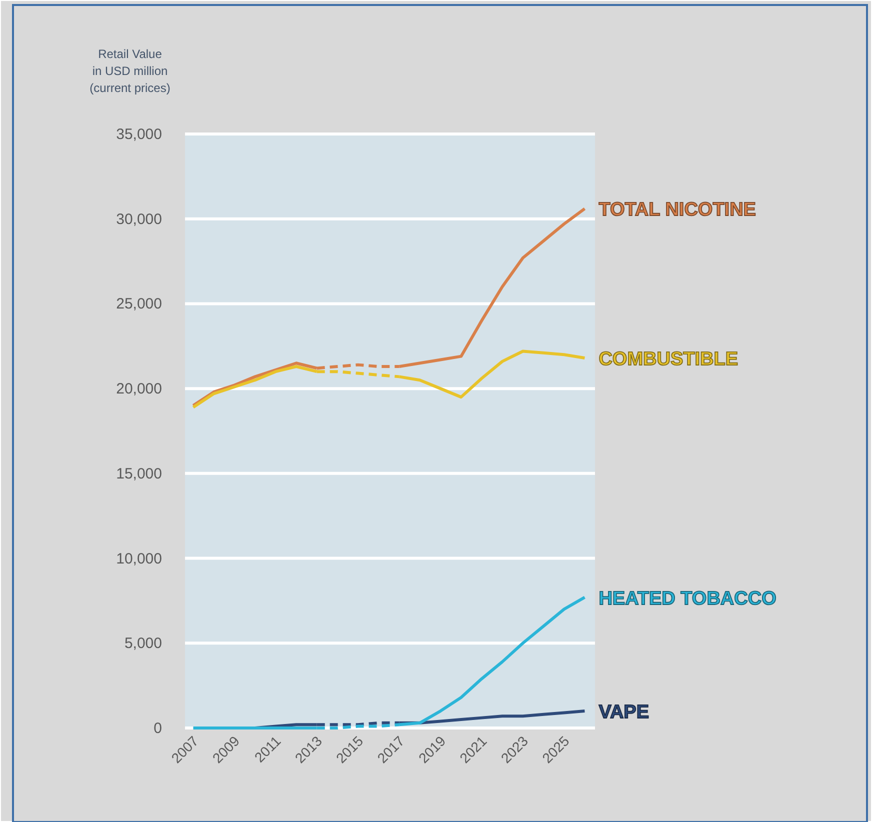  What do you see at coordinates (139, 304) in the screenshot?
I see `y-tick-label: 25,000` at bounding box center [139, 304].